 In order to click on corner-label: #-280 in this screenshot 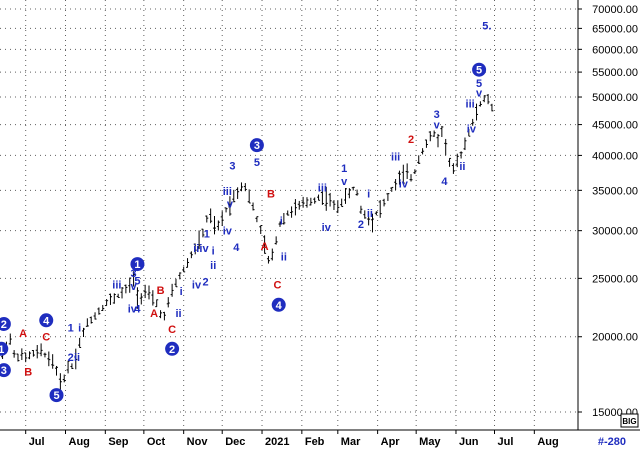, I will do `click(612, 442)`.